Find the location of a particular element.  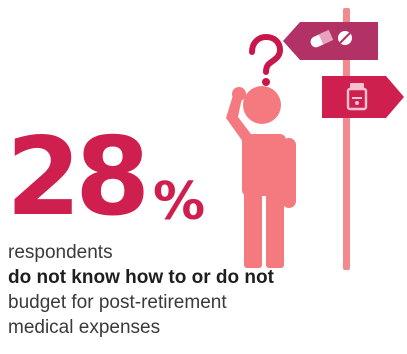

stat-value: 28 is located at coordinates (78, 177).